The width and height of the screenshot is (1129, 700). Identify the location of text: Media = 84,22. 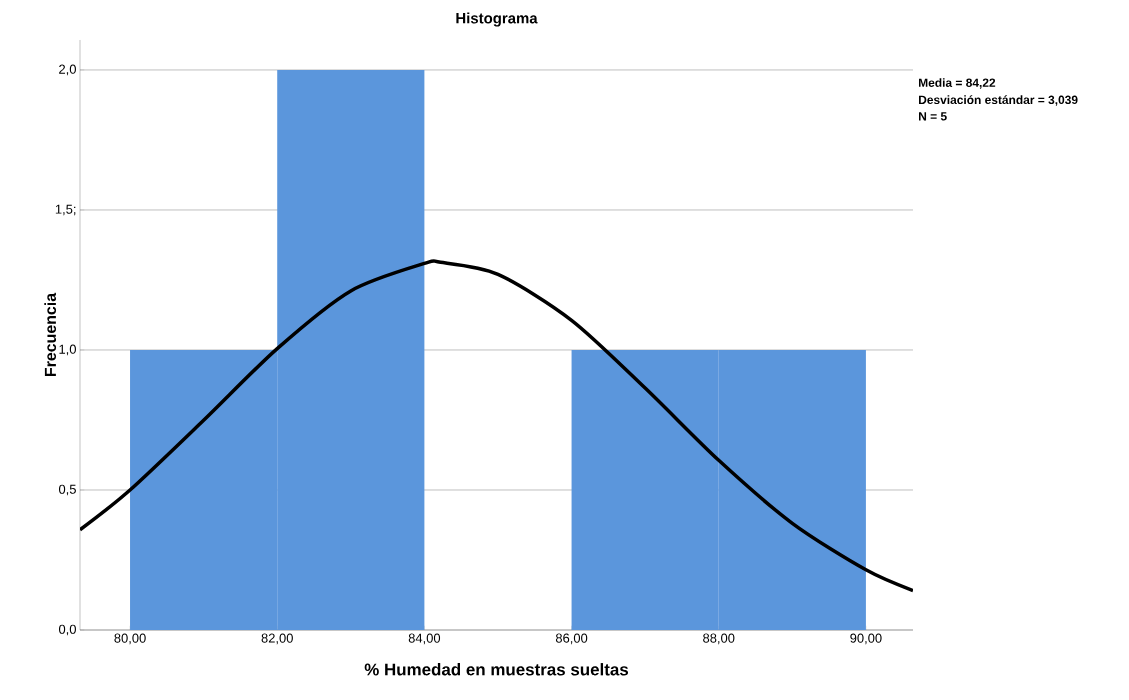
(957, 83).